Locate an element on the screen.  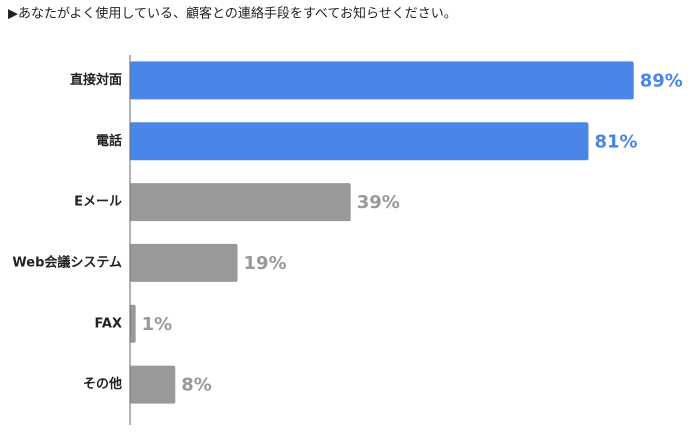
y-tick-label: 直接対面 is located at coordinates (96, 80).